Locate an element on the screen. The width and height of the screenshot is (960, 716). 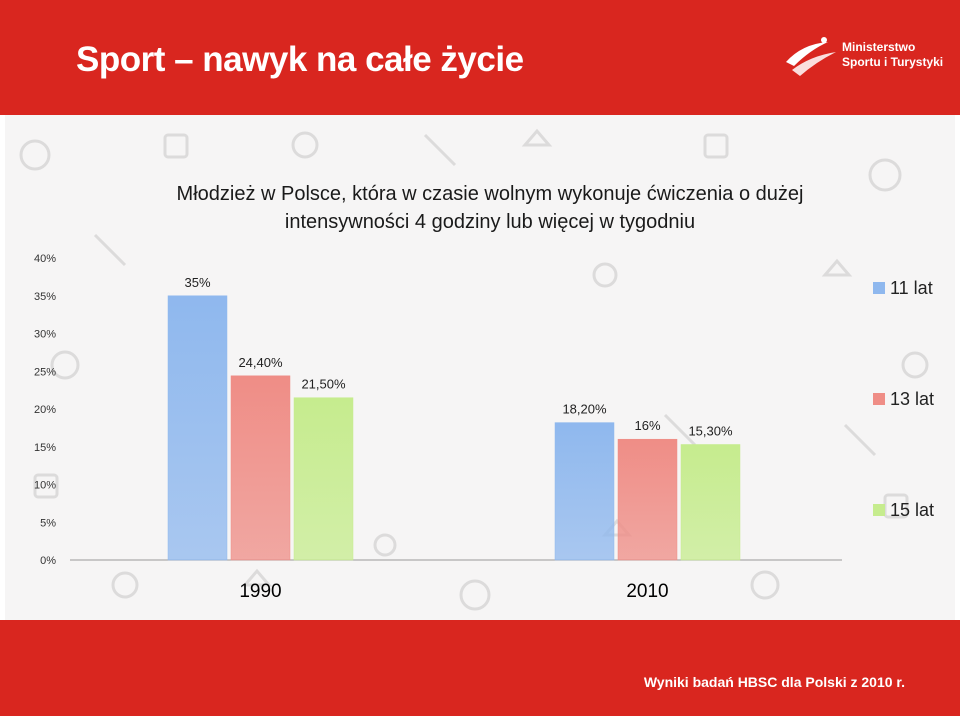
ministry-logo: Ministerstwo Sportu i Turystyki is located at coordinates (865, 57).